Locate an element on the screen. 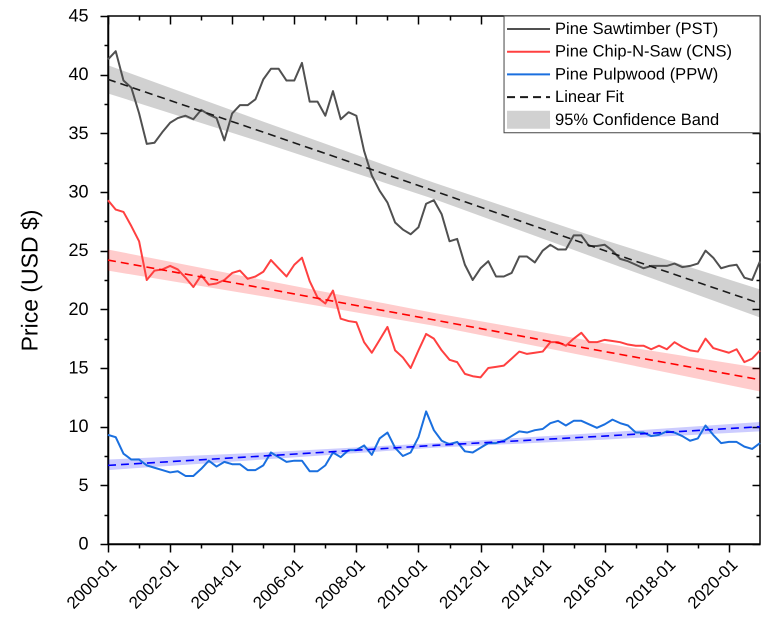 Image resolution: width=762 pixels, height=642 pixels. y-tick-label: 40 is located at coordinates (78, 74).